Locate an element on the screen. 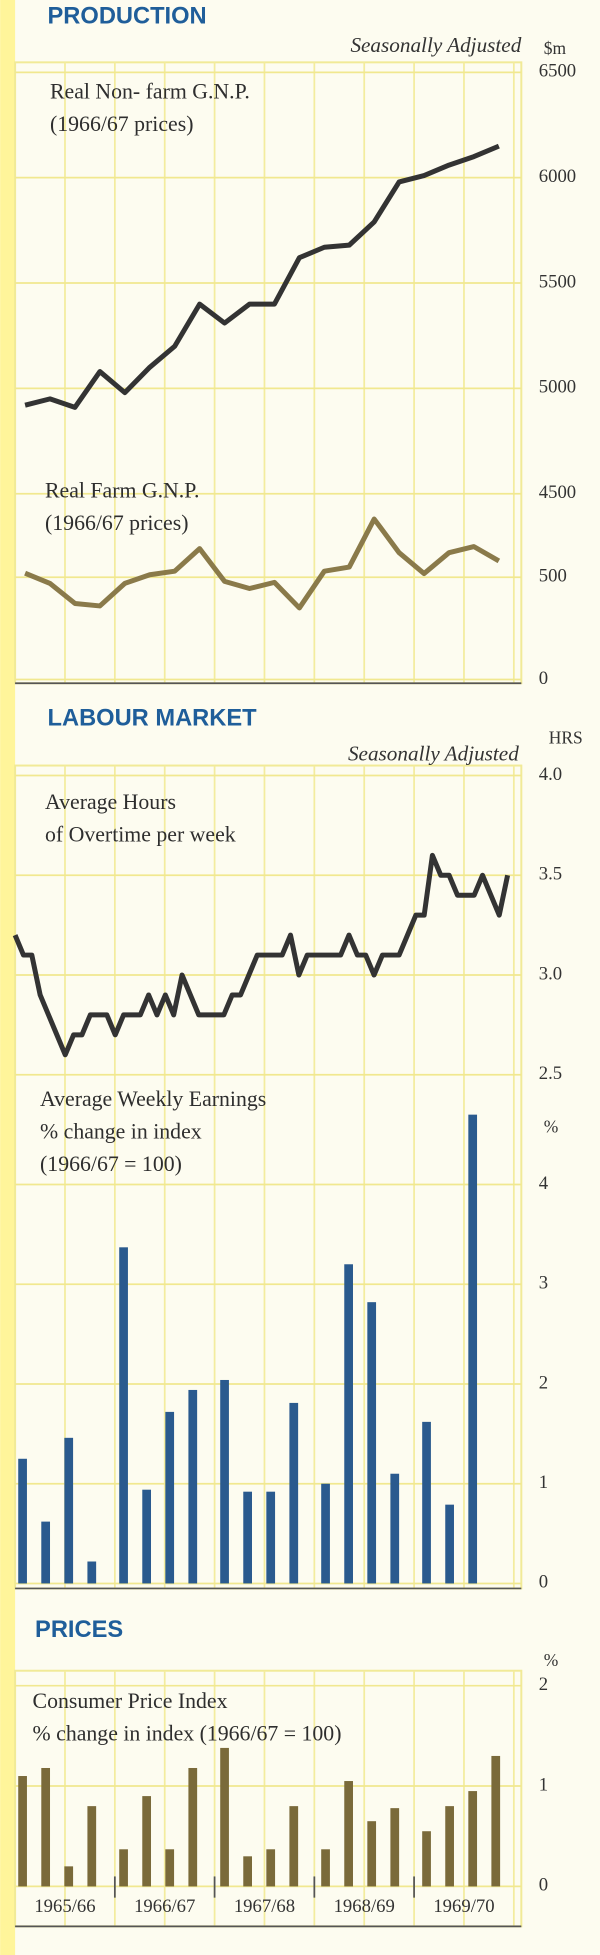 The image size is (600, 1955). y-tick-label: 3 is located at coordinates (543, 1283).